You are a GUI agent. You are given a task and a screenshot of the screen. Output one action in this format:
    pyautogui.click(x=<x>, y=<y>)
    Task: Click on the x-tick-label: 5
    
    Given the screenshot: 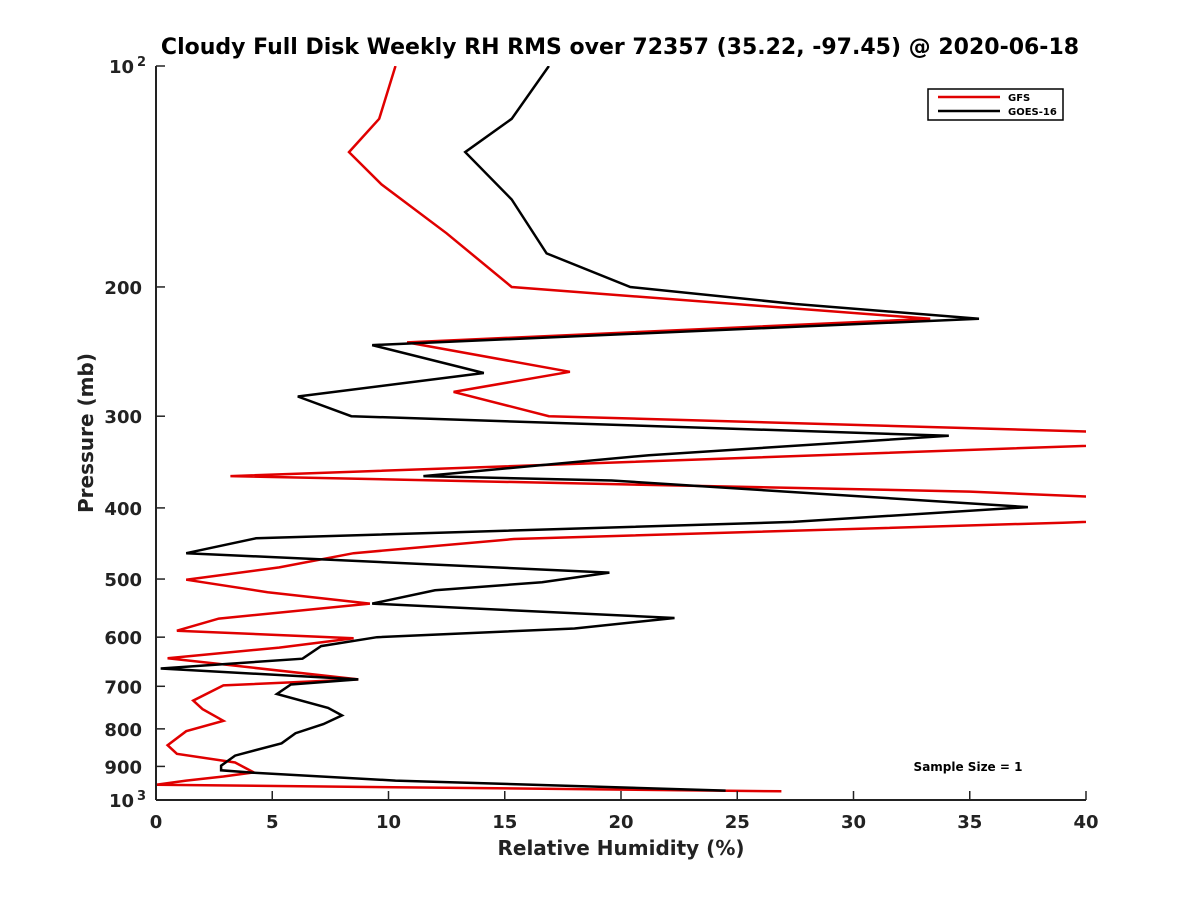 What is the action you would take?
    pyautogui.click(x=272, y=822)
    